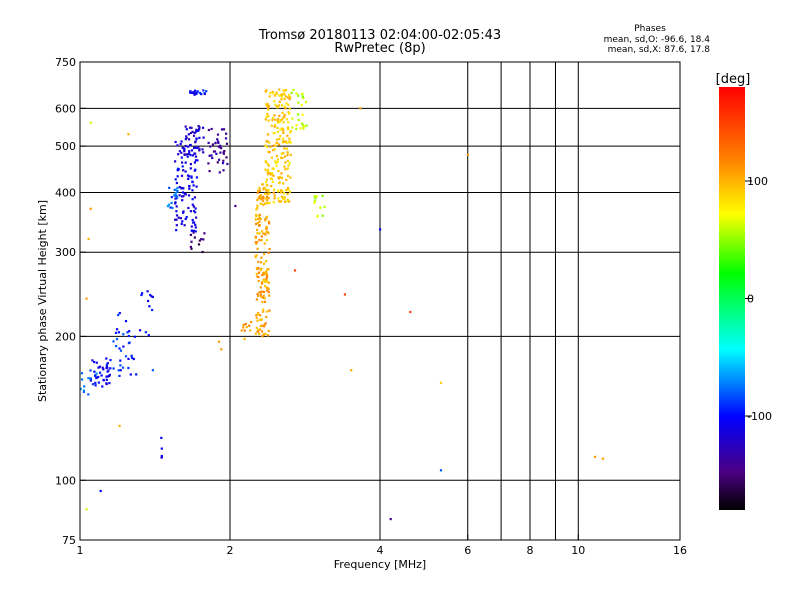 Image resolution: width=800 pixels, height=600 pixels. Describe the element at coordinates (750, 299) in the screenshot. I see `colorbar-tick-label: 0` at that location.